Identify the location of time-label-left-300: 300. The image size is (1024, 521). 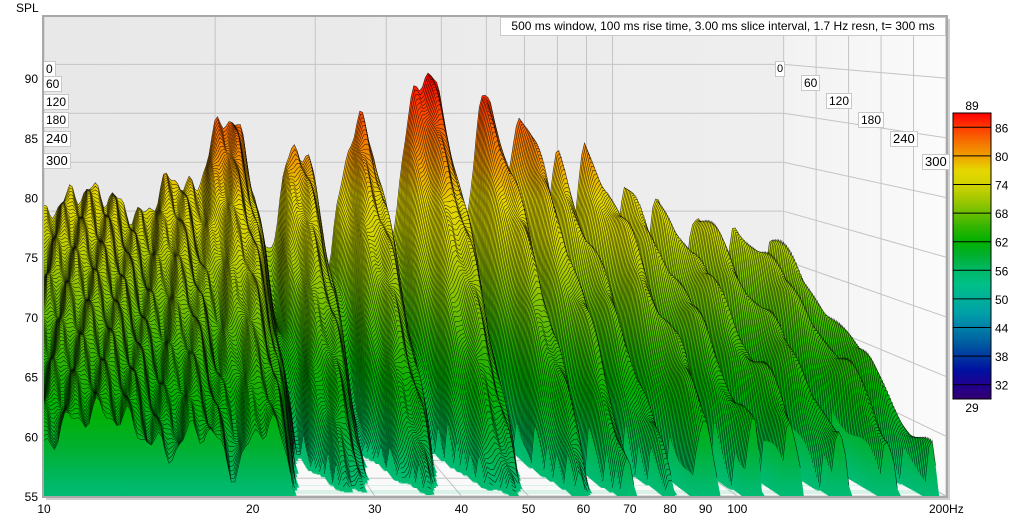
(57, 161).